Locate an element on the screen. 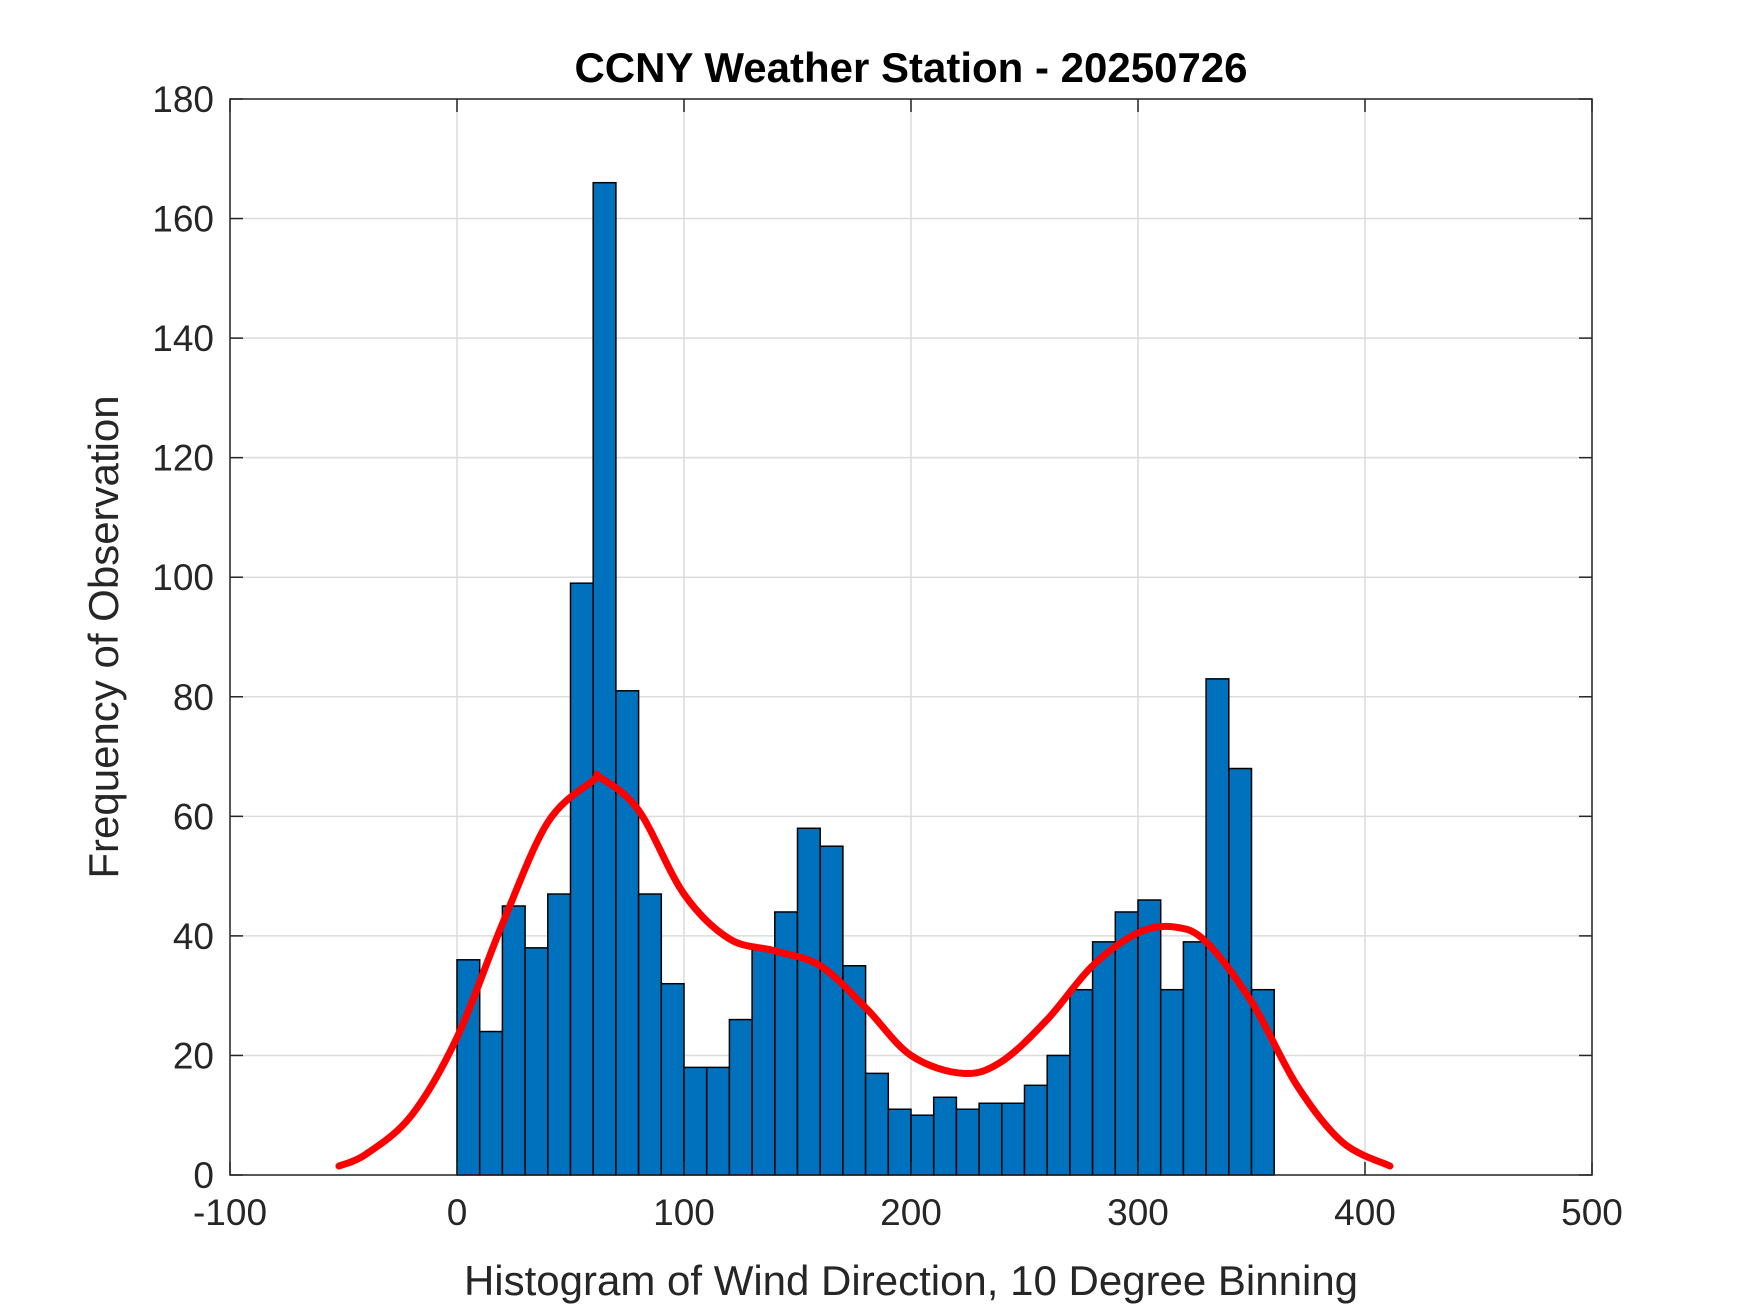  y-tick-label: 80 is located at coordinates (193, 697).